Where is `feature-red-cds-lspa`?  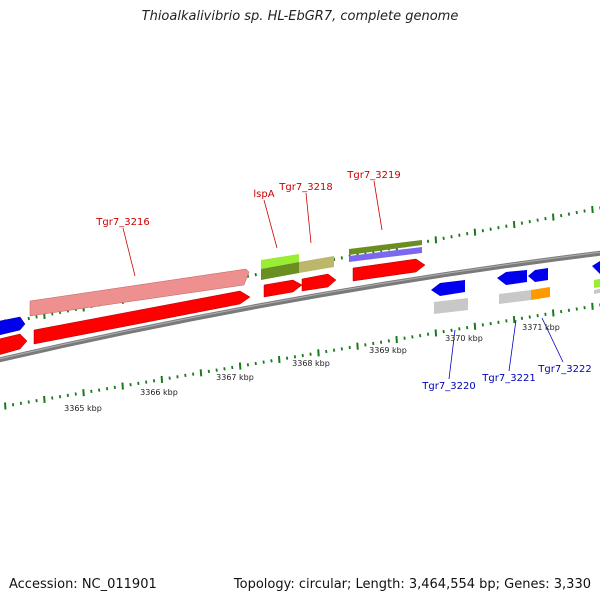 feature-red-cds-lspa is located at coordinates (283, 288).